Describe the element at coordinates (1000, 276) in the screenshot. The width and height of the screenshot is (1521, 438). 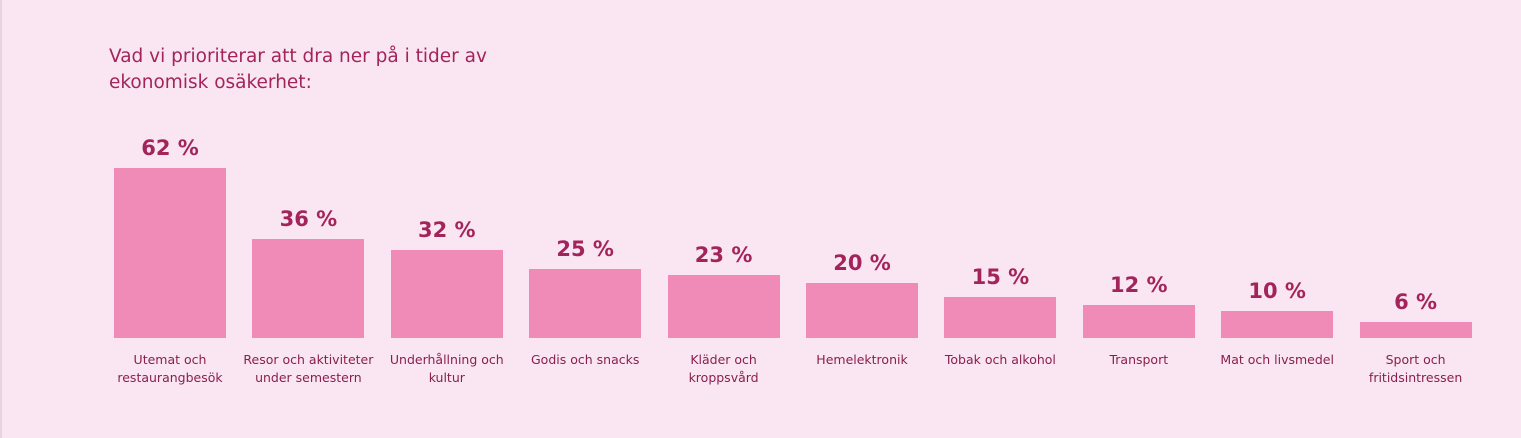
I see `value-label: 15 %` at that location.